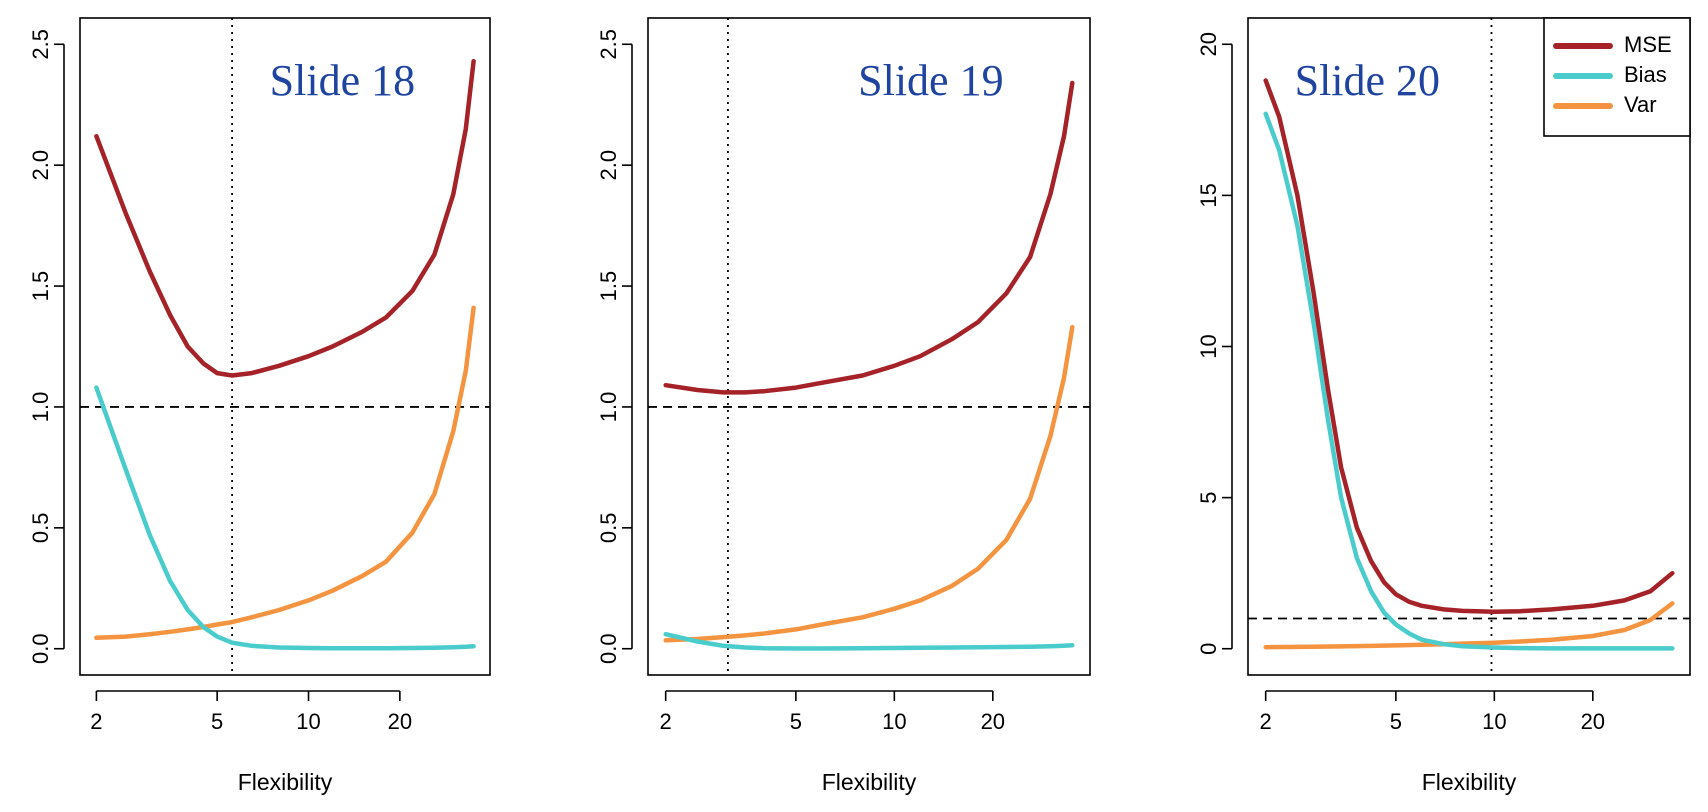  What do you see at coordinates (1645, 74) in the screenshot?
I see `legend-label-bias: Bias` at bounding box center [1645, 74].